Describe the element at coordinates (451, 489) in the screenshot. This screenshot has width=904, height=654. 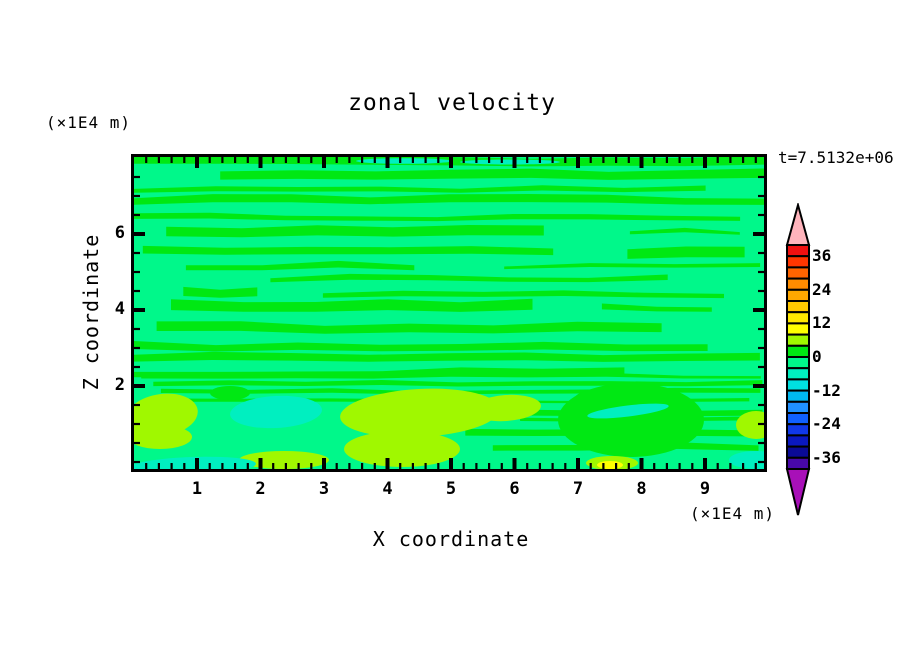
I see `x-tick-label: 5` at that location.